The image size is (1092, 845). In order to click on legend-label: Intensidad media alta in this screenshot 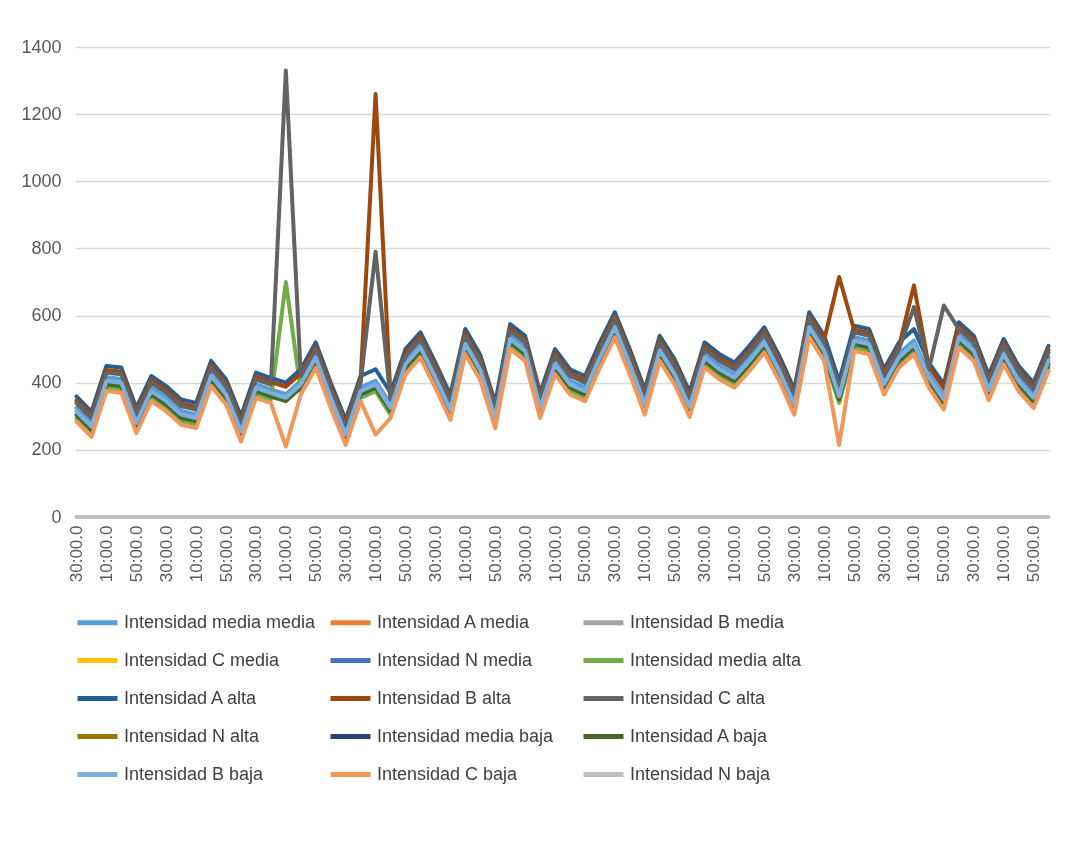, I will do `click(716, 659)`.